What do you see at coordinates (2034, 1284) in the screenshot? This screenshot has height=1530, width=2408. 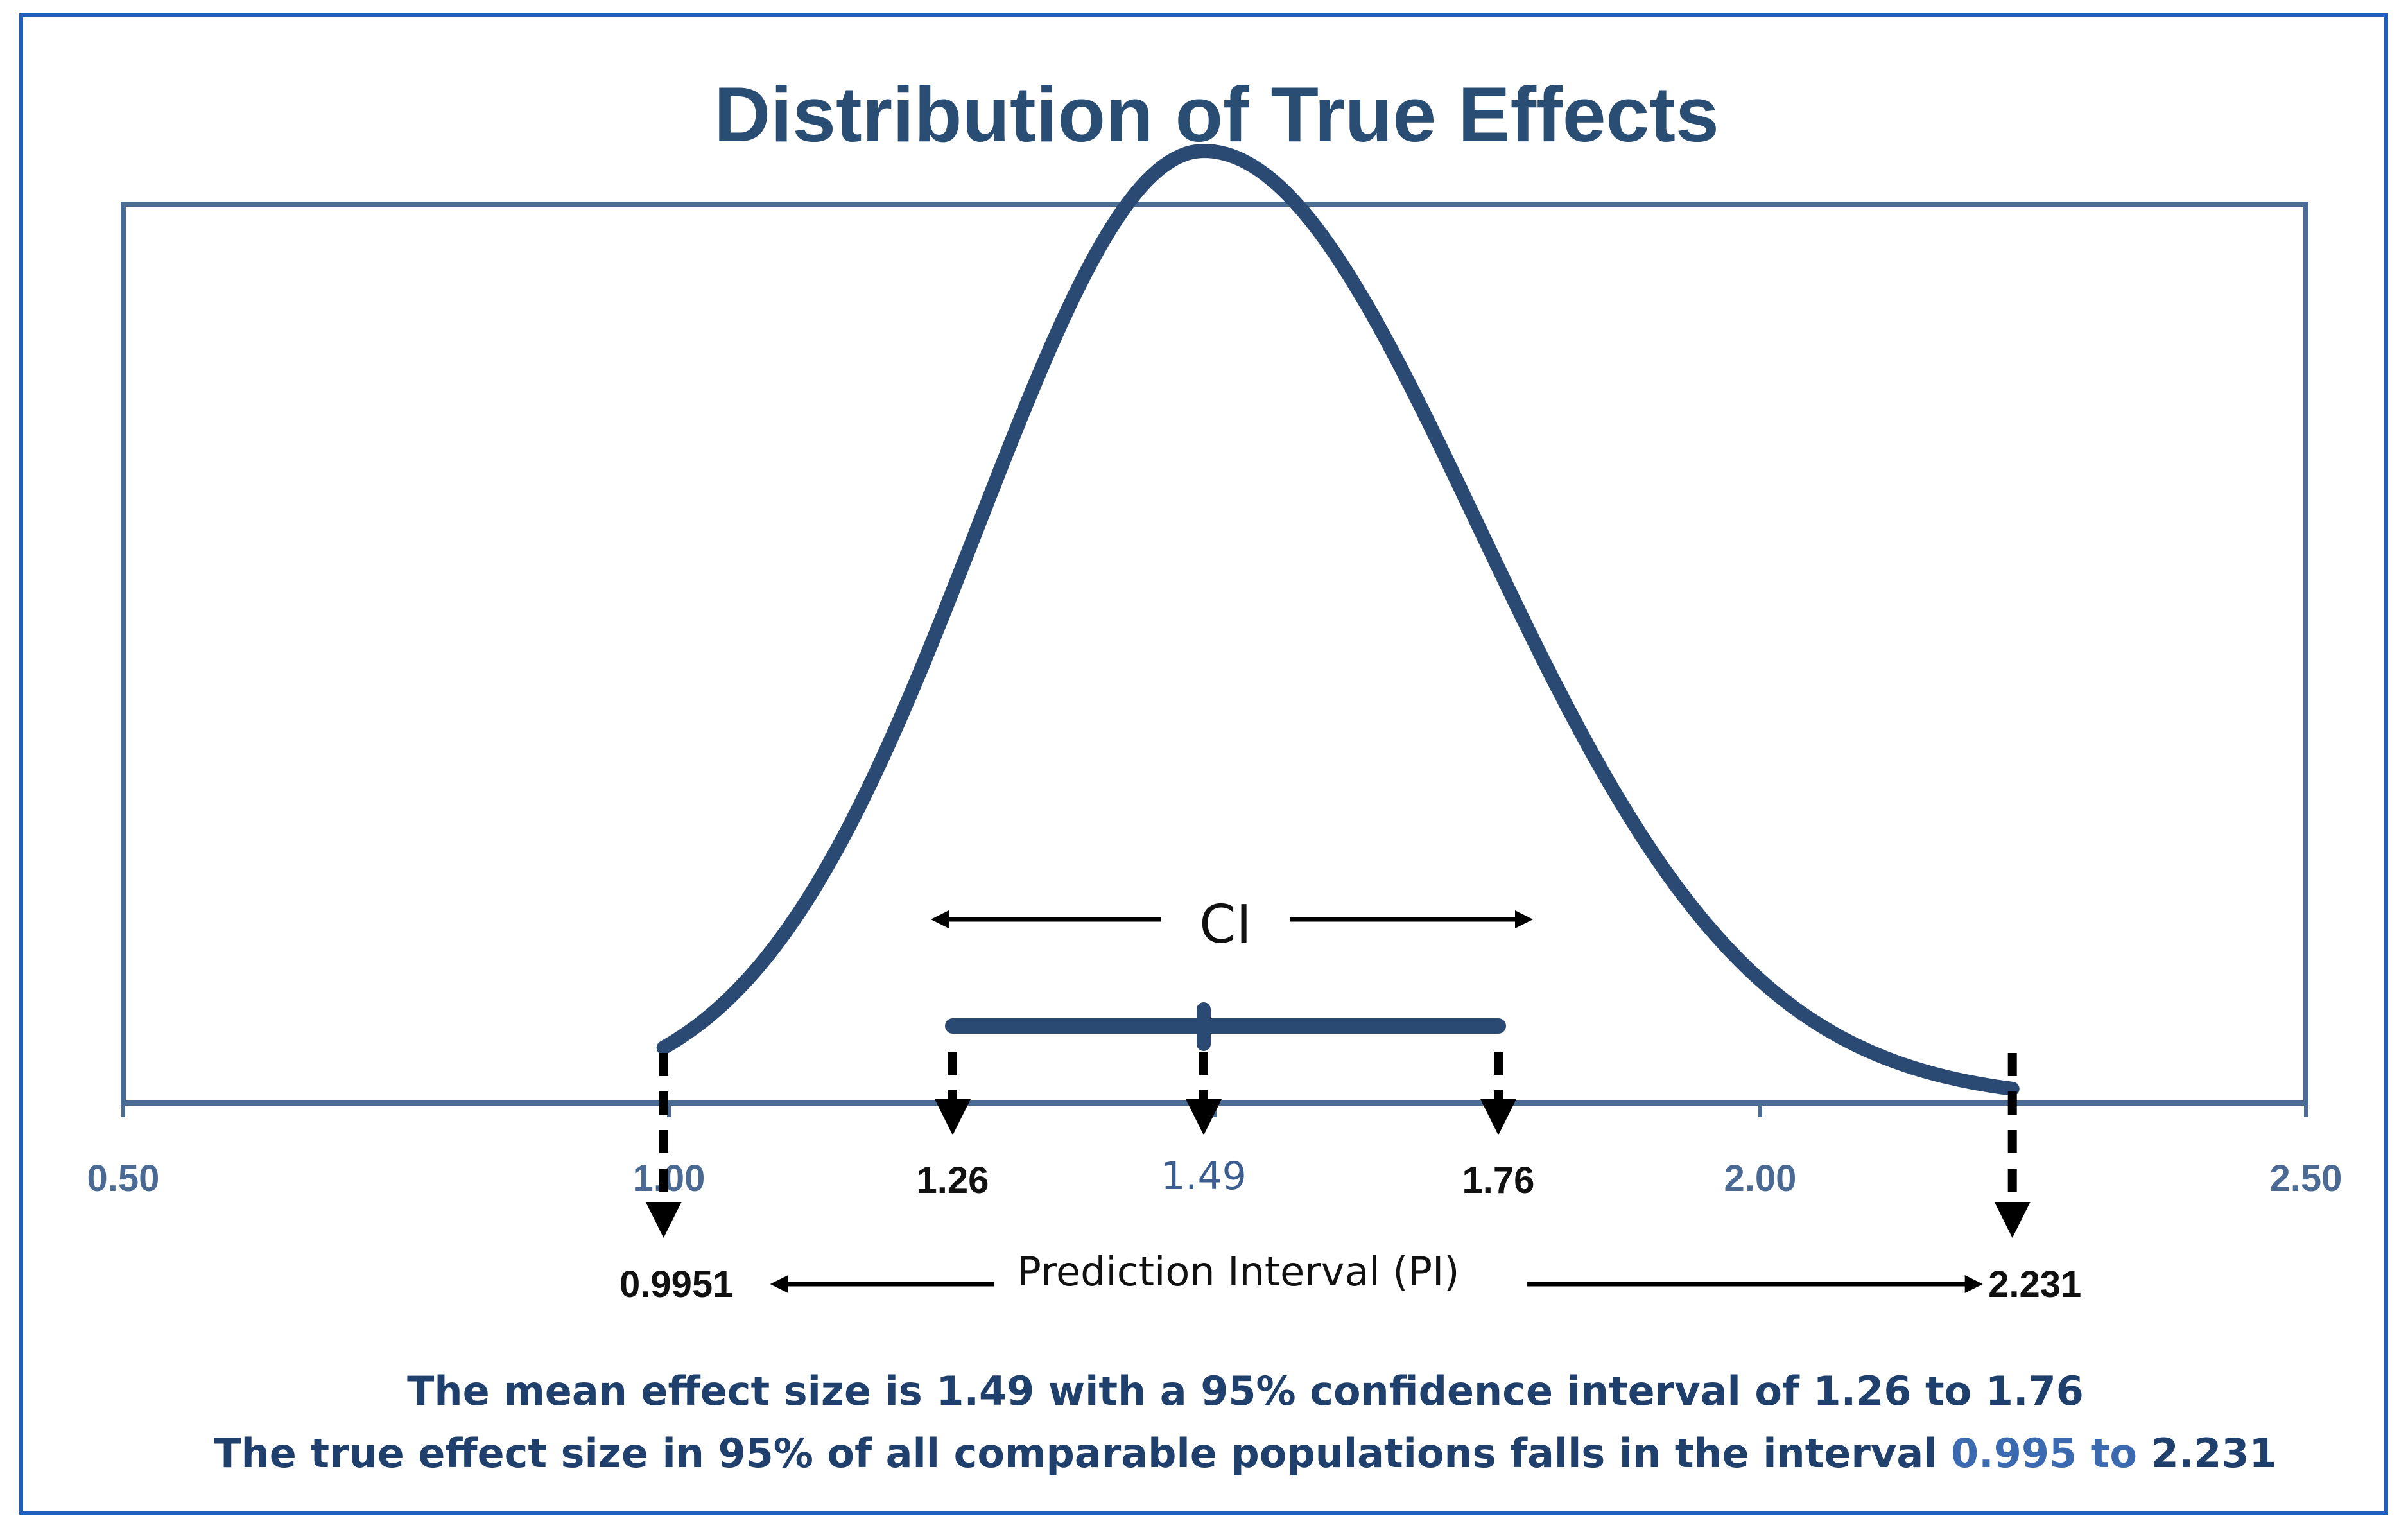 I see `pi-upper-label: 2.231` at bounding box center [2034, 1284].